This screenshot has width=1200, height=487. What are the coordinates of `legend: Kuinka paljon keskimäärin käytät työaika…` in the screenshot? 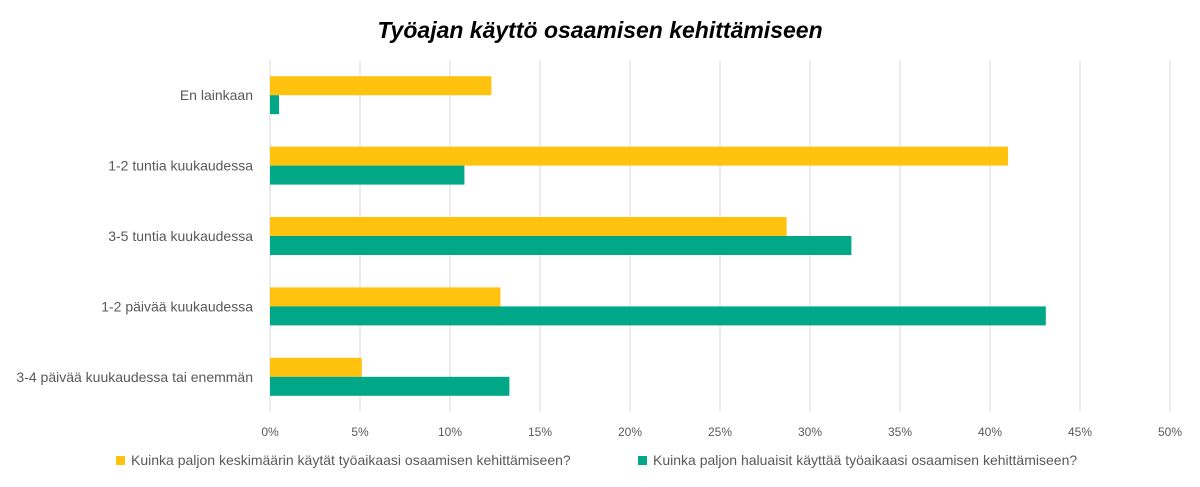 It's located at (596, 460).